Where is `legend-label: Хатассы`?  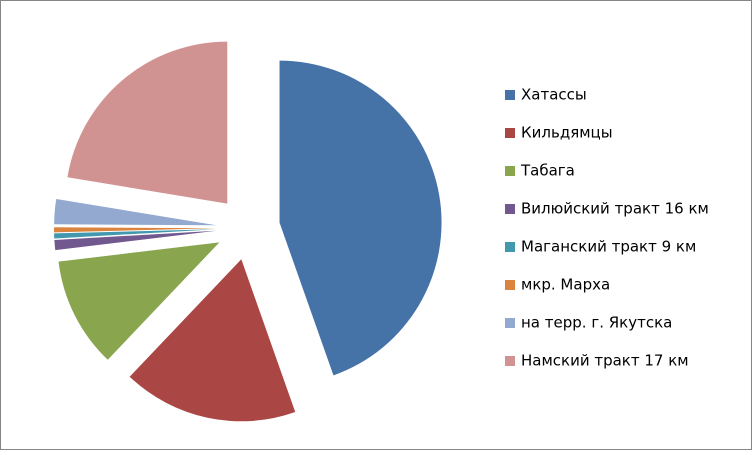
legend-label: Хатассы is located at coordinates (554, 95).